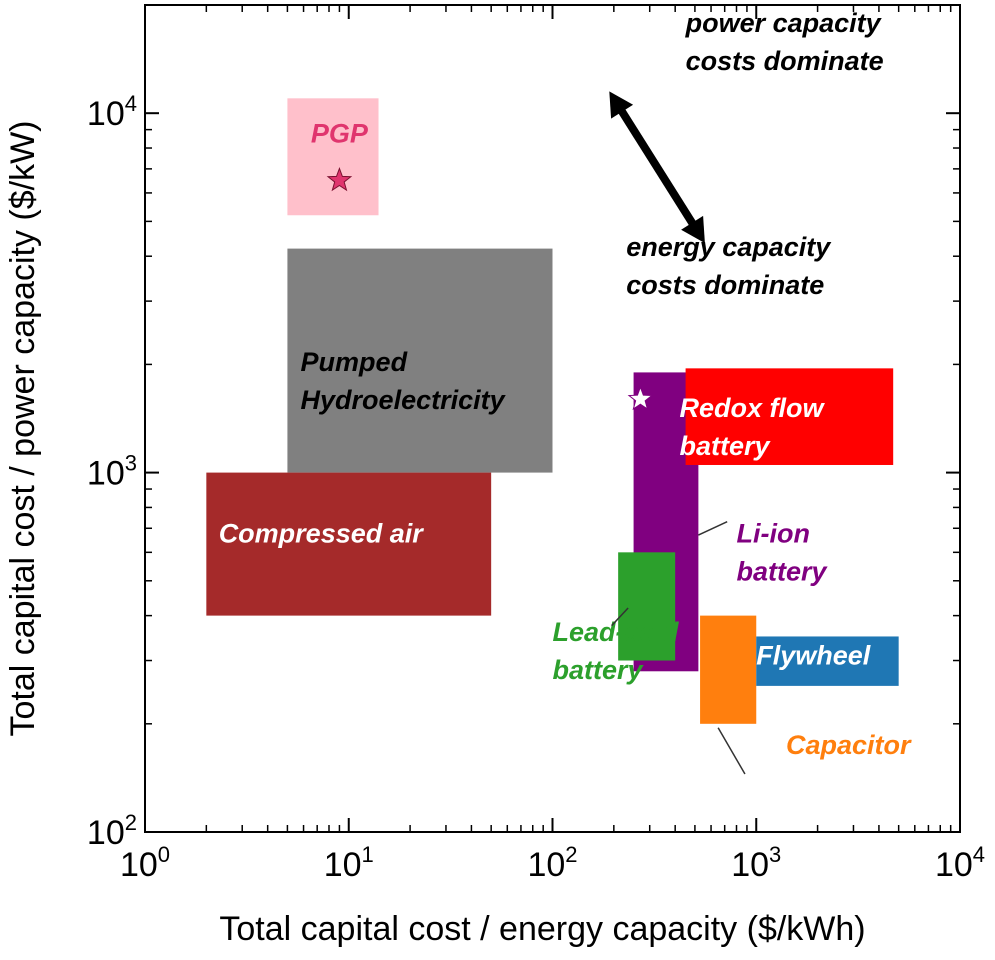 Image resolution: width=995 pixels, height=960 pixels. Describe the element at coordinates (813, 656) in the screenshot. I see `region-label-flywheel: Flywheel` at that location.